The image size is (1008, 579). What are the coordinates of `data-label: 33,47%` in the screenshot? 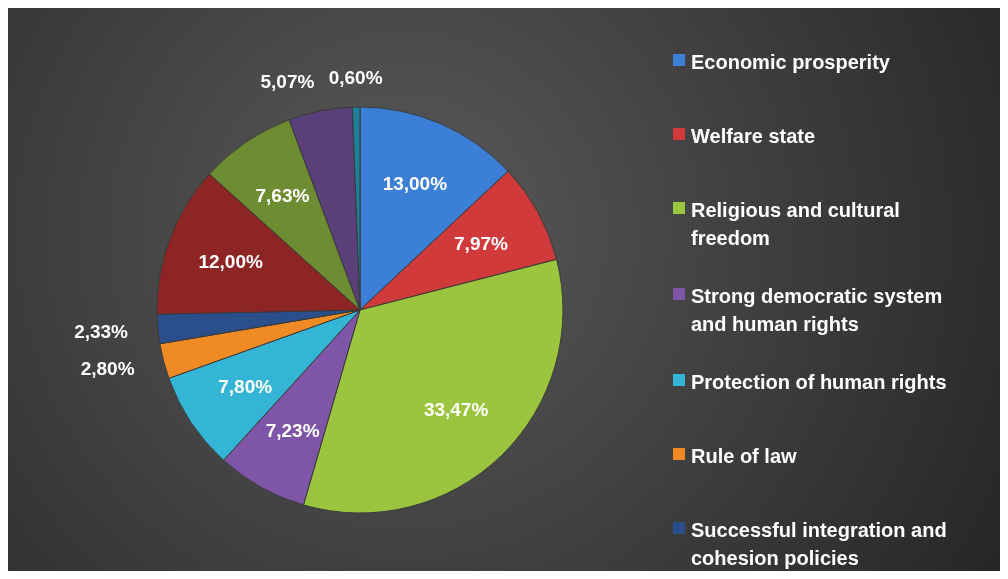 It's located at (456, 409).